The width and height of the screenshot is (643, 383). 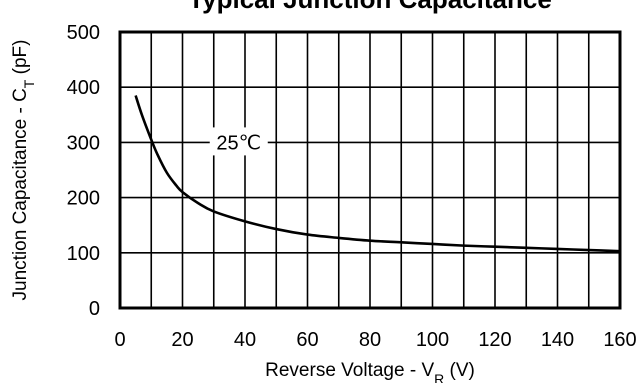 I want to click on x-tick-labels: 0 20 40 60 80 100 120 140 160, so click(x=375, y=340).